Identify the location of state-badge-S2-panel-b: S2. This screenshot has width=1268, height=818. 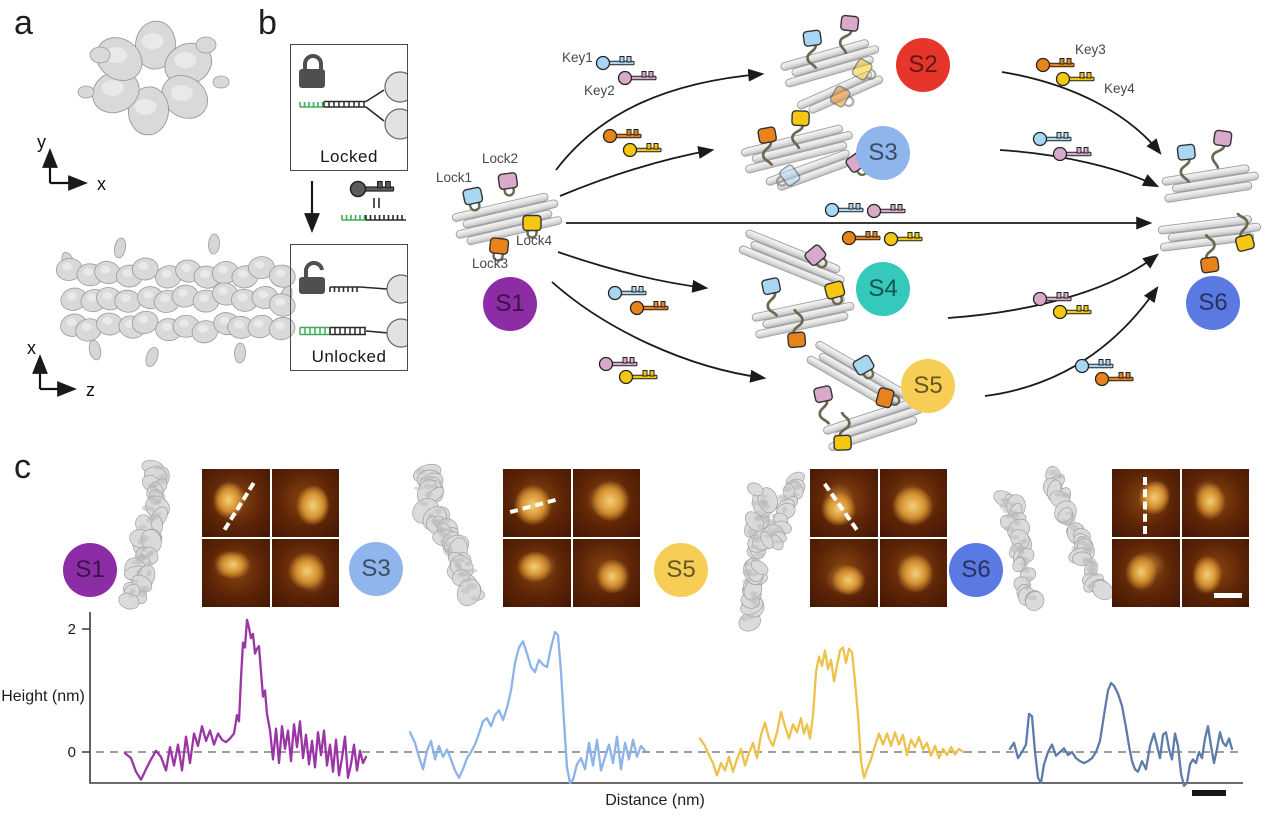
(923, 65).